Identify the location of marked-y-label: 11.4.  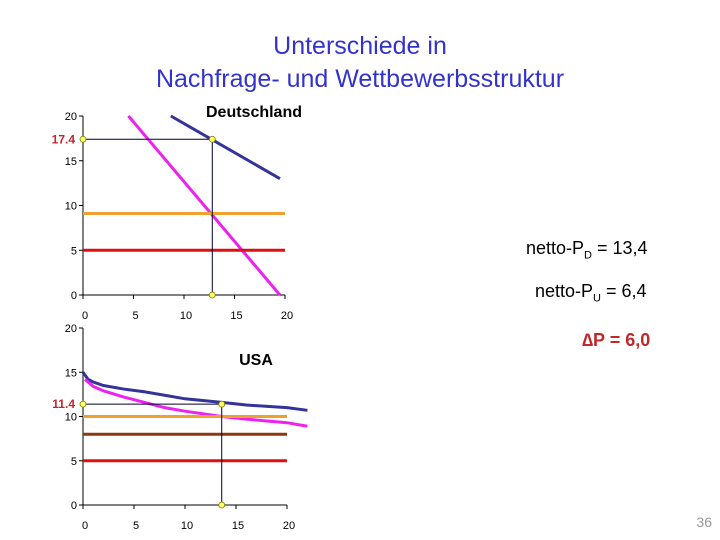
(63, 404).